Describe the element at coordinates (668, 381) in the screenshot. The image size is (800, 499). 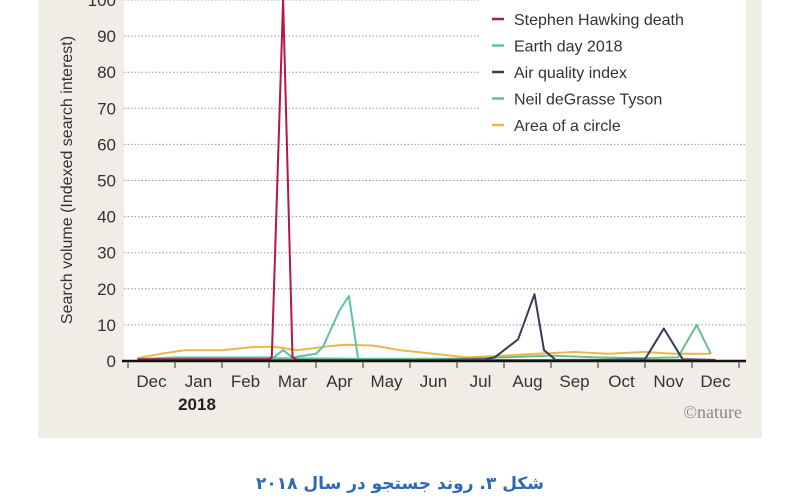
I see `x-tick-label: Nov` at that location.